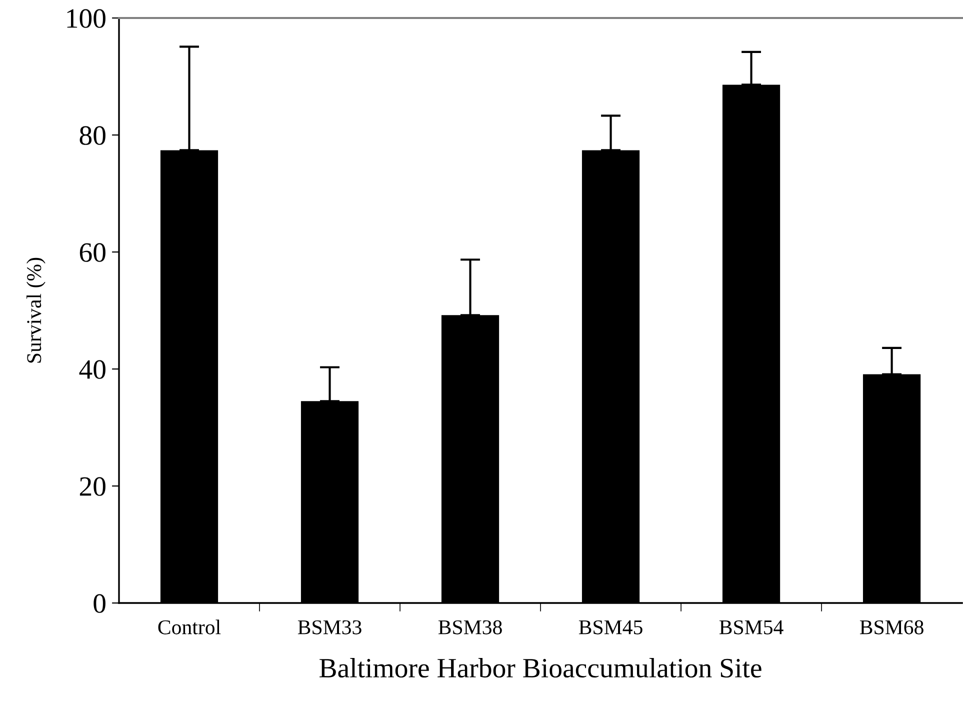 The height and width of the screenshot is (704, 963). Describe the element at coordinates (330, 627) in the screenshot. I see `x-tick-label: BSM33` at that location.